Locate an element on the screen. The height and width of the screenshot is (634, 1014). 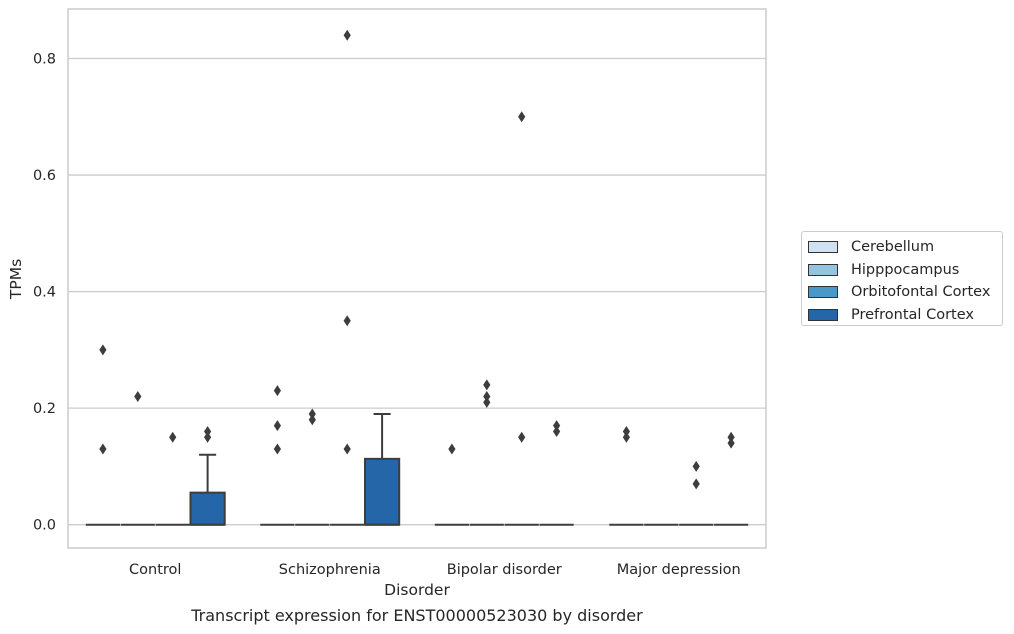
y-tick-label: 0.6 is located at coordinates (44, 176).